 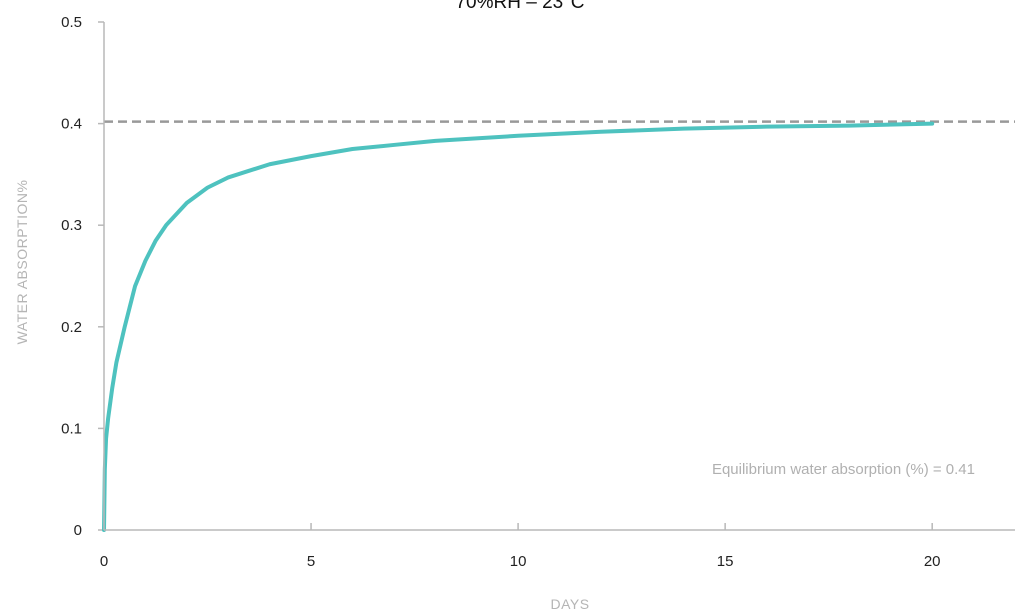 What do you see at coordinates (22, 262) in the screenshot?
I see `y-axis-title: WATER ABSORPTION%` at bounding box center [22, 262].